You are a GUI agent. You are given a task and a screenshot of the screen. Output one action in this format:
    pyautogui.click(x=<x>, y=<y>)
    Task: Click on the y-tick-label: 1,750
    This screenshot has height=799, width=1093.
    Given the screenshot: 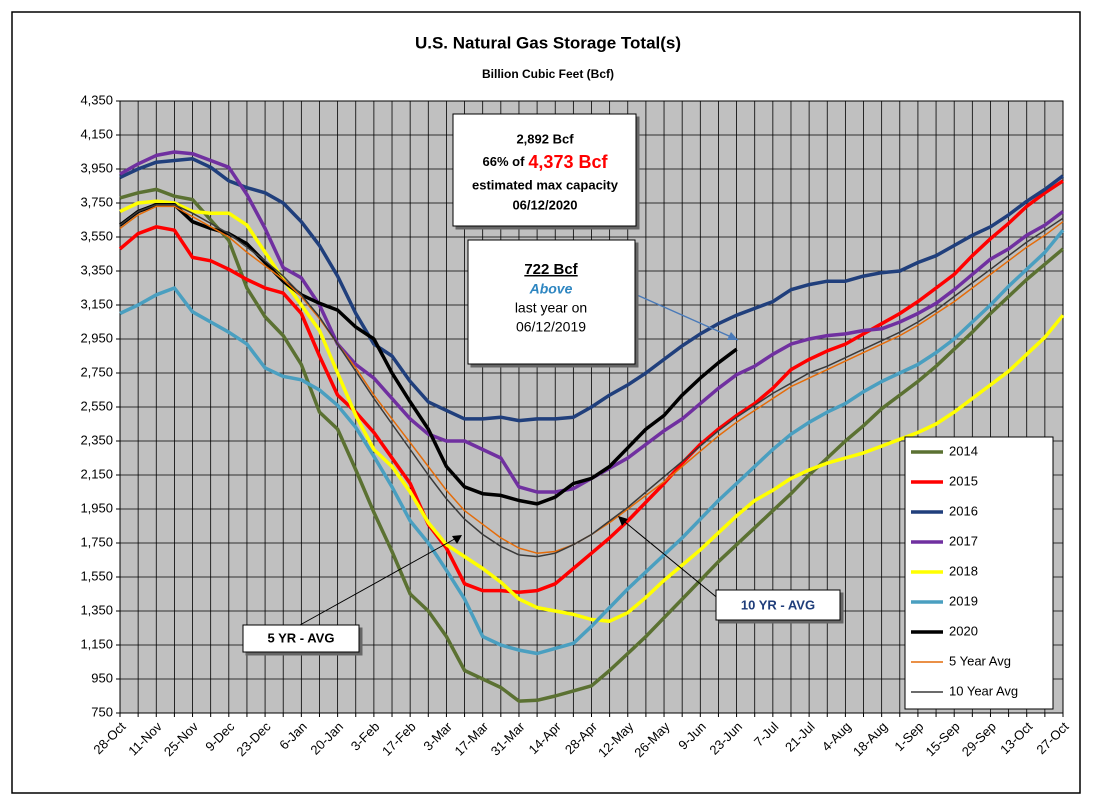 What is the action you would take?
    pyautogui.click(x=96, y=541)
    